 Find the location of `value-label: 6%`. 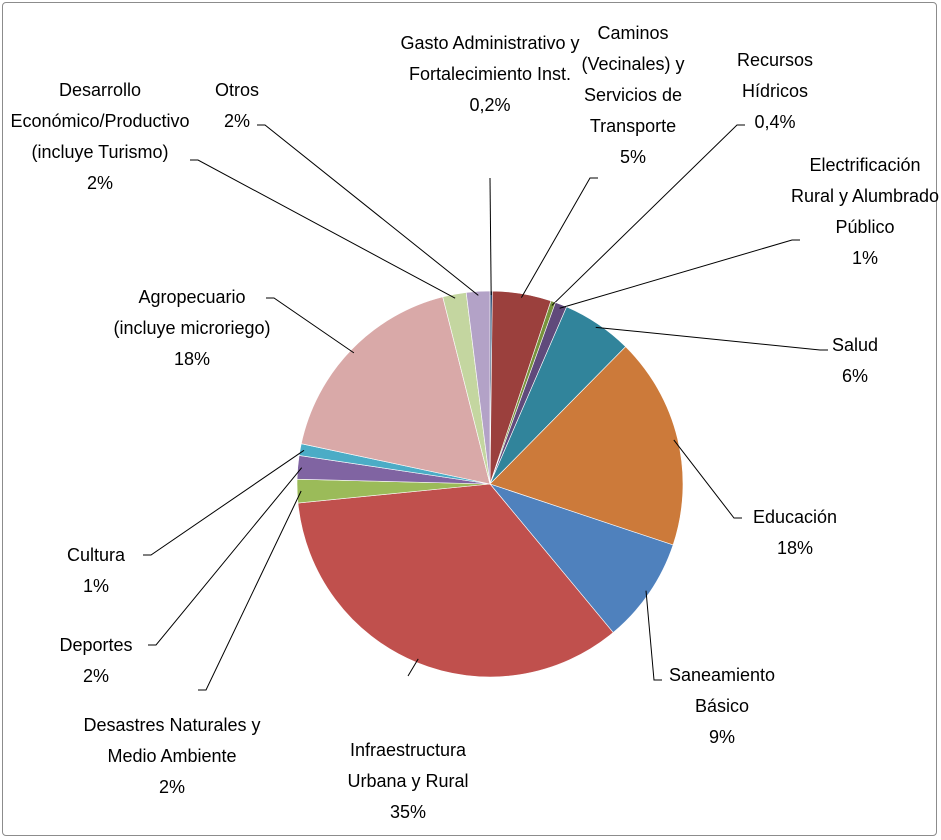

value-label: 6% is located at coordinates (854, 376).